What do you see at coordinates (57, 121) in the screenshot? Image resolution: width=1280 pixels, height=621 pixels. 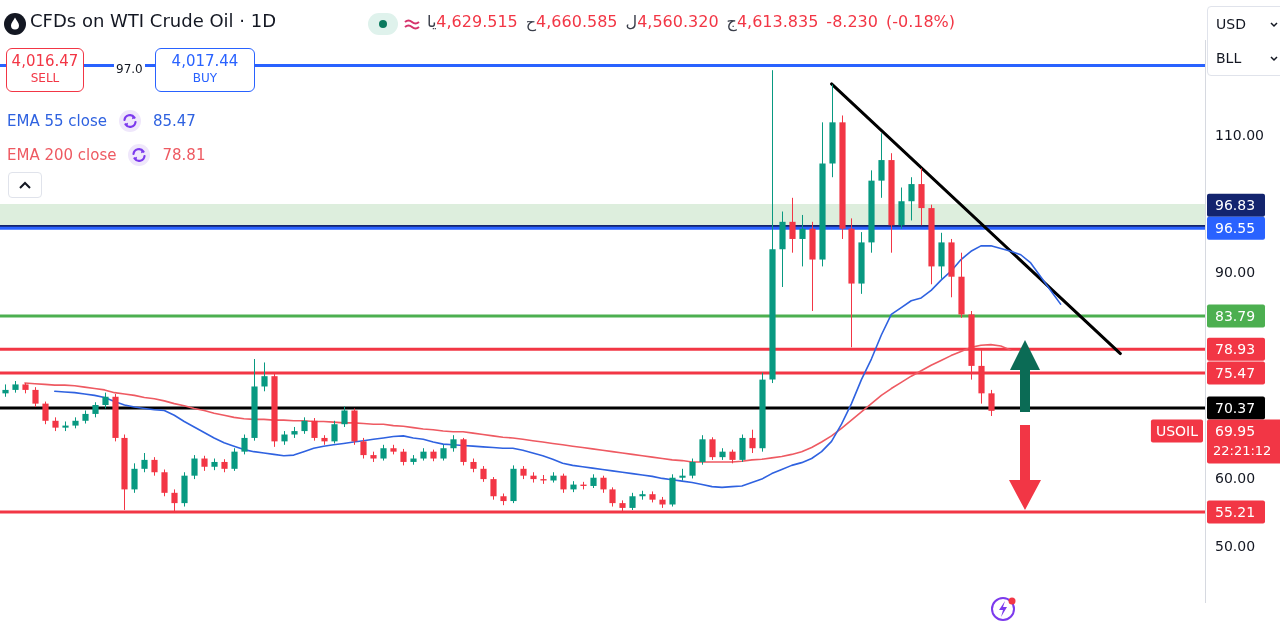 I see `text: EMA 55 close` at bounding box center [57, 121].